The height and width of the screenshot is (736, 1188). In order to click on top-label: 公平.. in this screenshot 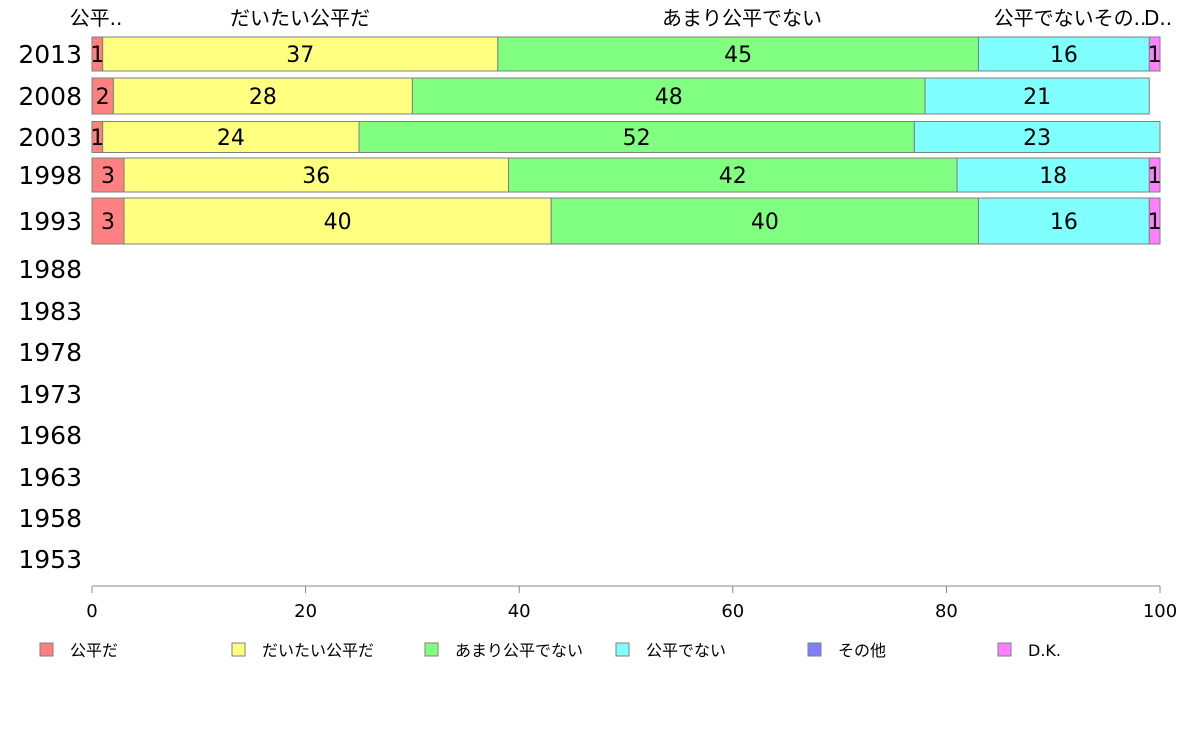, I will do `click(96, 18)`.